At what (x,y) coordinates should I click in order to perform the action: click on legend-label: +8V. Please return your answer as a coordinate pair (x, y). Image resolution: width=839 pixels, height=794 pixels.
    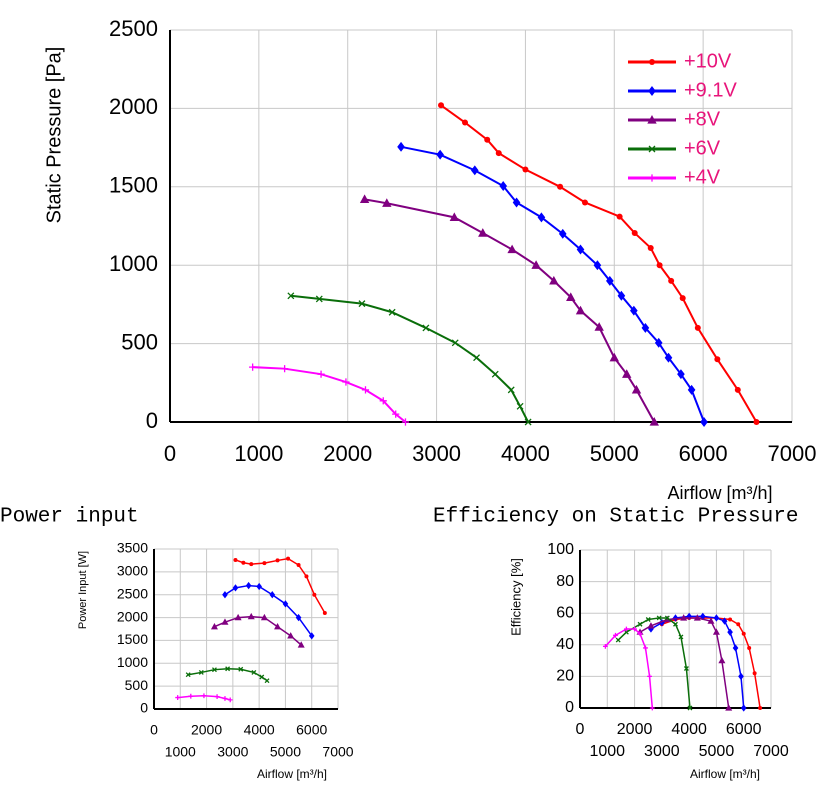
    Looking at the image, I should click on (702, 119).